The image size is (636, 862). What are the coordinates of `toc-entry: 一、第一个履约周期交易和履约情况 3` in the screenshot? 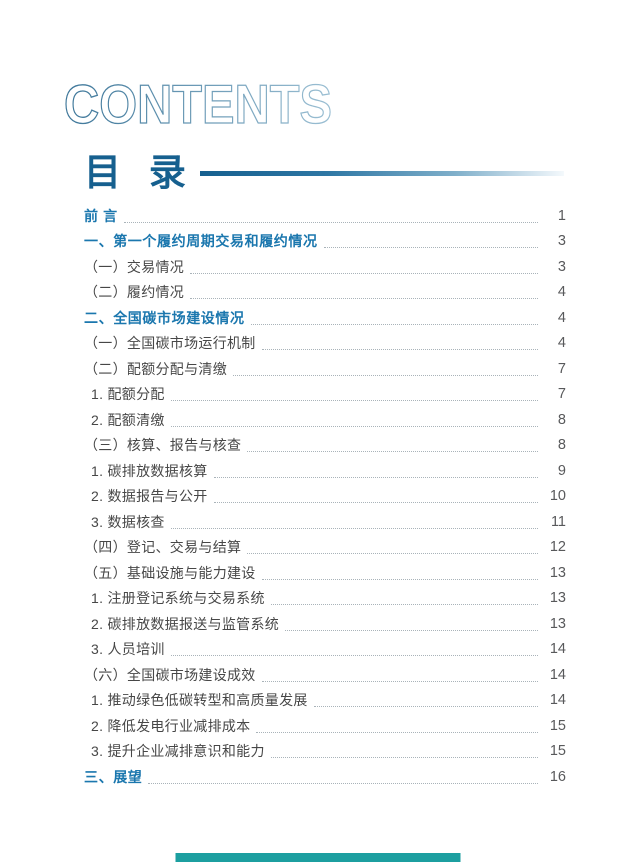 It's located at (325, 242).